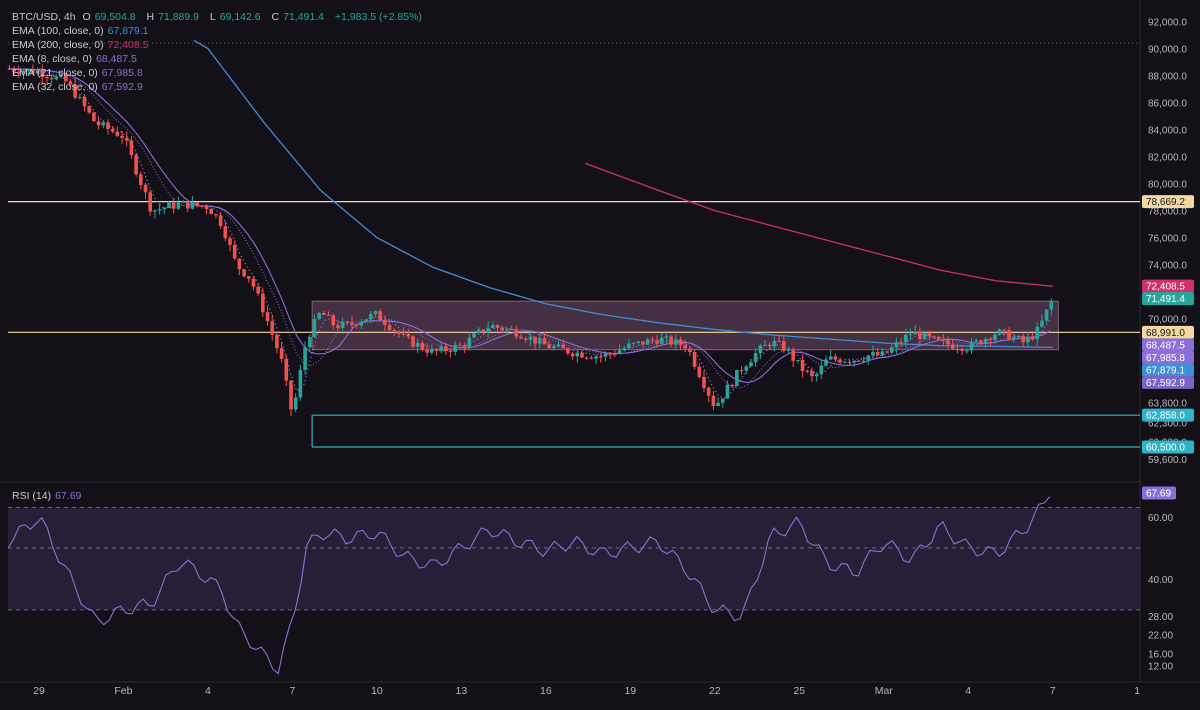  Describe the element at coordinates (80, 31) in the screenshot. I see `indicator-legend-ema100: EMA (100, close, 0) 67,879.1` at that location.